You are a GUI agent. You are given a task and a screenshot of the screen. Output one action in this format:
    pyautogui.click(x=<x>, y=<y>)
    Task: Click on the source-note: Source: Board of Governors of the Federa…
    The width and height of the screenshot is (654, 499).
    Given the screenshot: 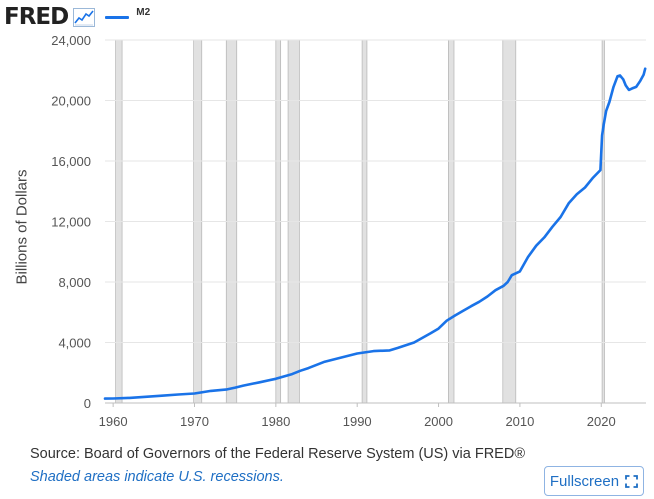 What is the action you would take?
    pyautogui.click(x=278, y=454)
    